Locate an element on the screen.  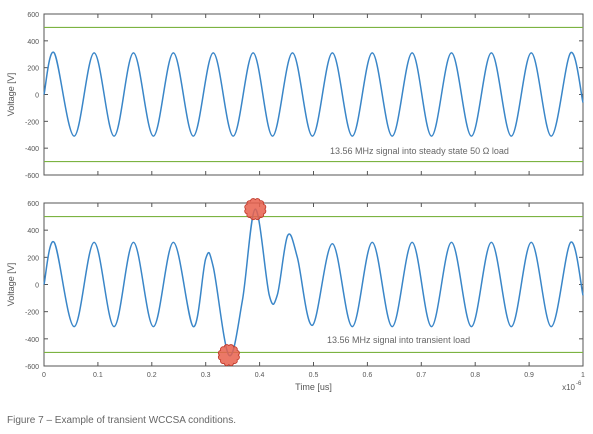
x-tick-label: 1 is located at coordinates (583, 375).